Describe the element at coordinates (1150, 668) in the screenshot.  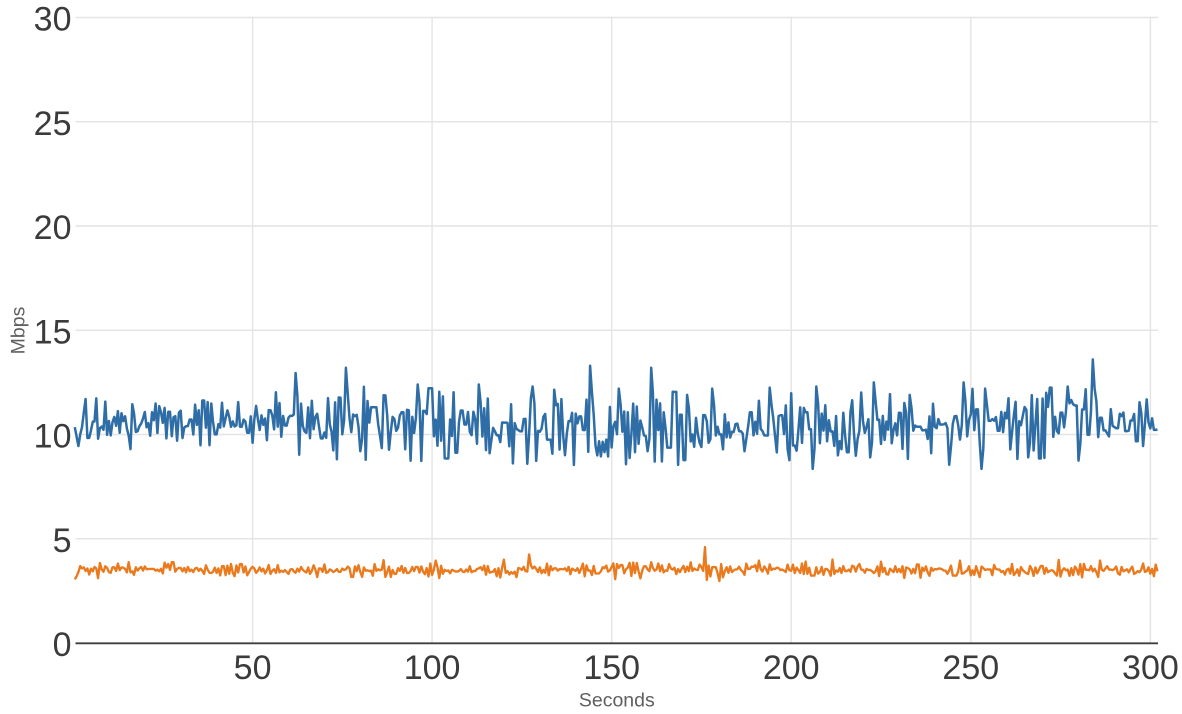
I see `svg-text: 300` at that location.